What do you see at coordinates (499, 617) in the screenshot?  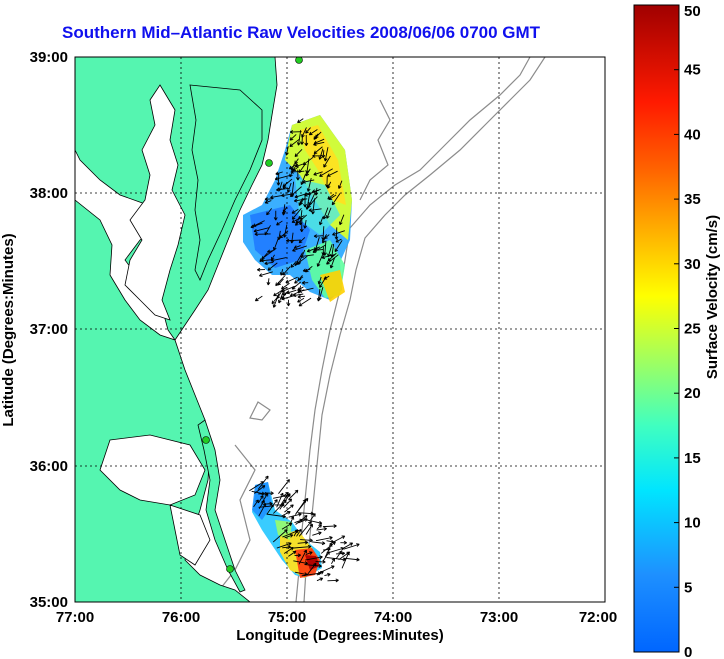 I see `x-tick-label: 73:00` at bounding box center [499, 617].